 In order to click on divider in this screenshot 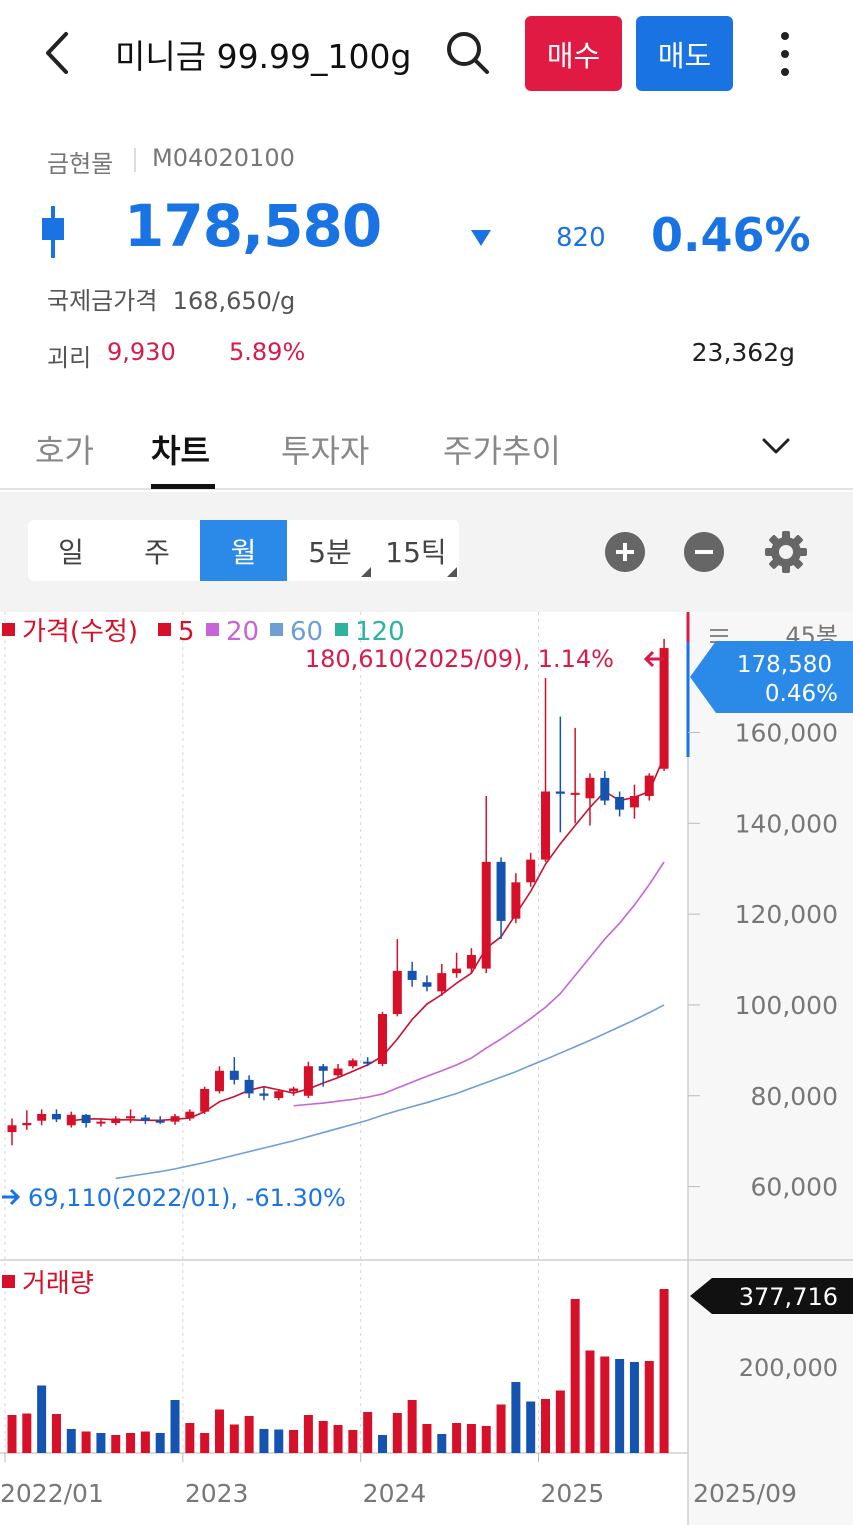, I will do `click(135, 160)`.